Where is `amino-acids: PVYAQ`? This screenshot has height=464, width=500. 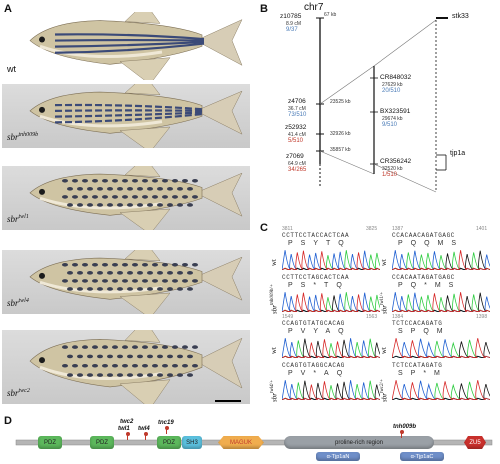 amino-acids: PVYAQ is located at coordinates (320, 331).